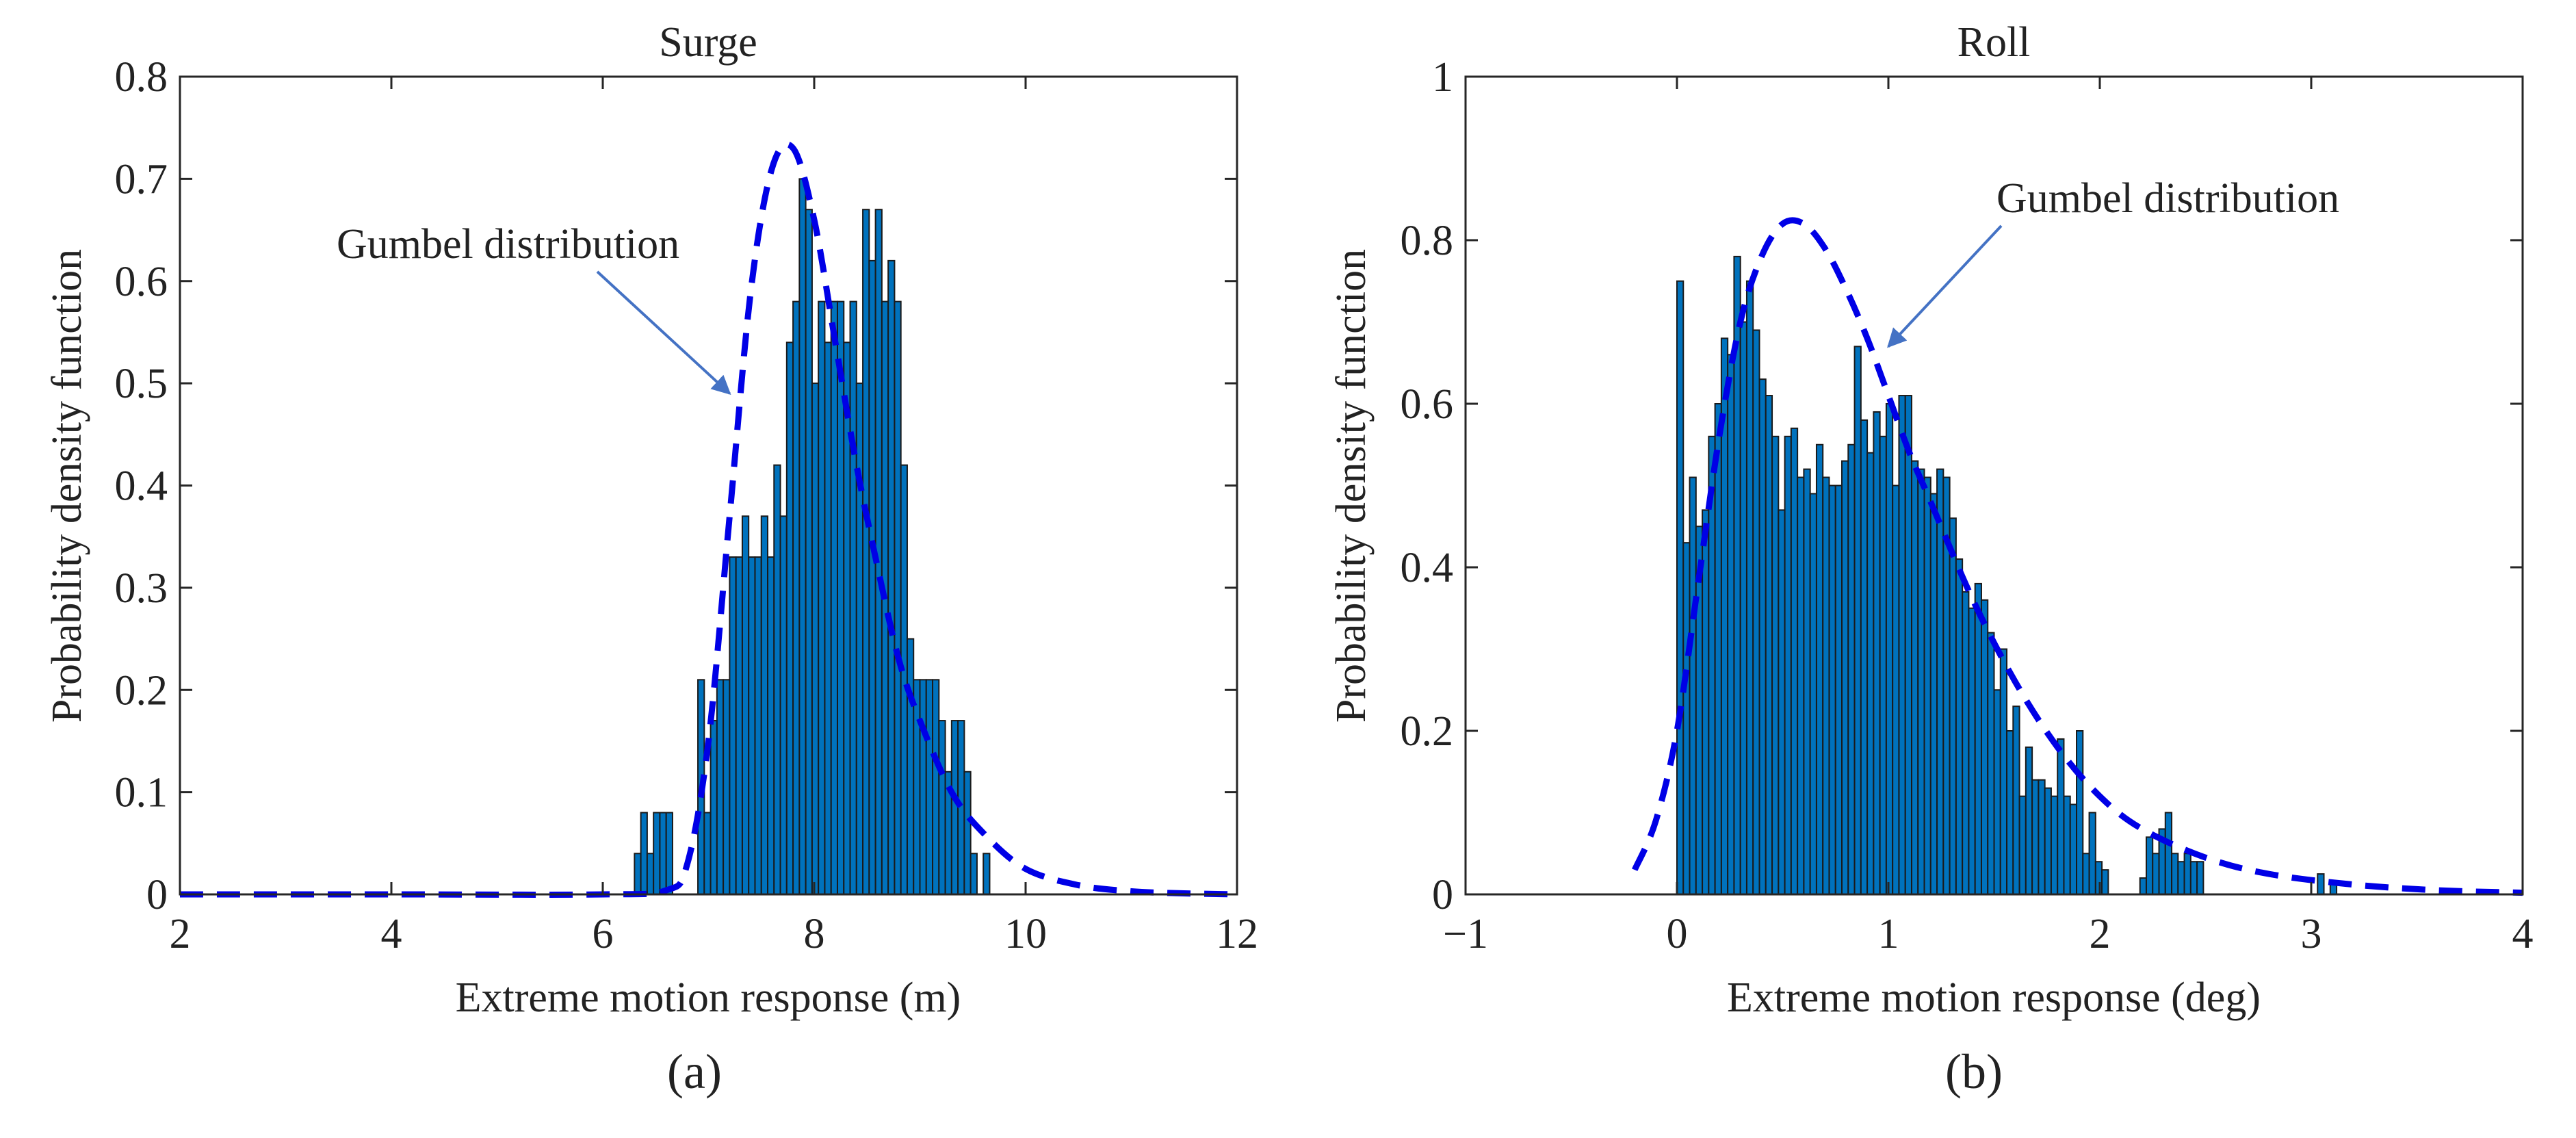 The width and height of the screenshot is (2576, 1138). What do you see at coordinates (180, 934) in the screenshot?
I see `surge-x-tick-label: 2` at bounding box center [180, 934].